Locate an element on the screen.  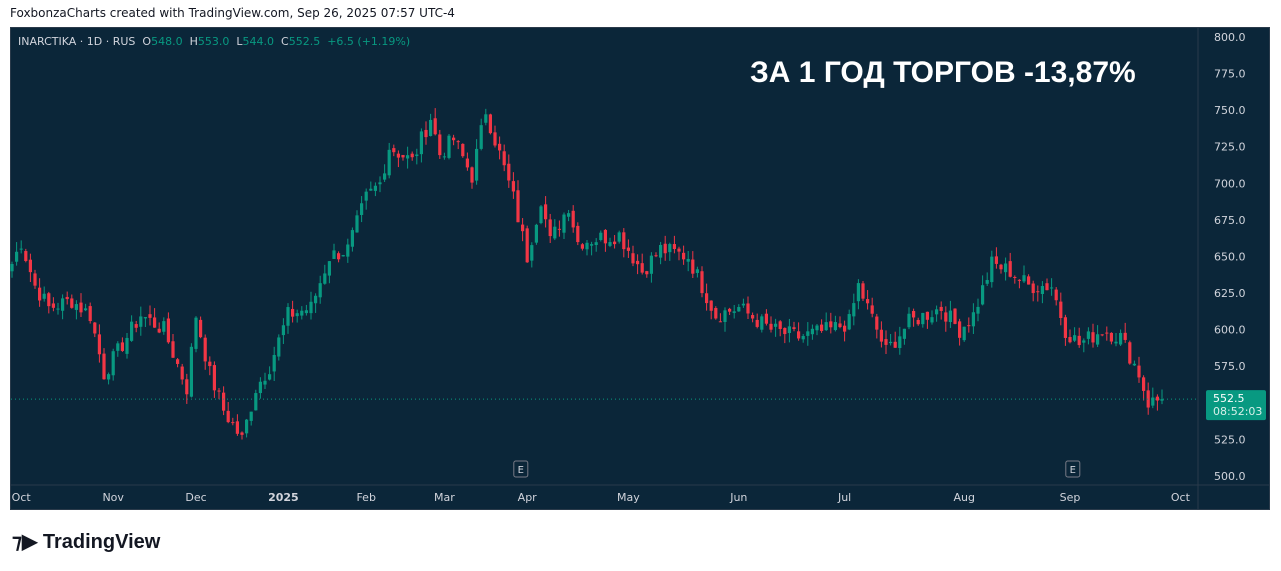
tradingview-logo: ⁊▶ TradingView is located at coordinates (86, 541).